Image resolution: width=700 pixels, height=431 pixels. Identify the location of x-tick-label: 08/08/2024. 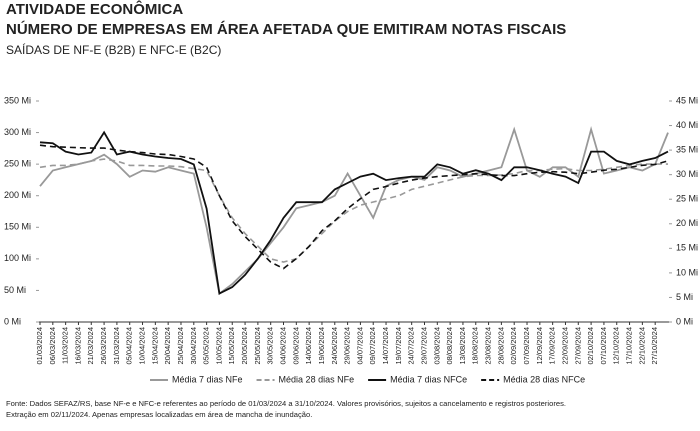
(449, 346).